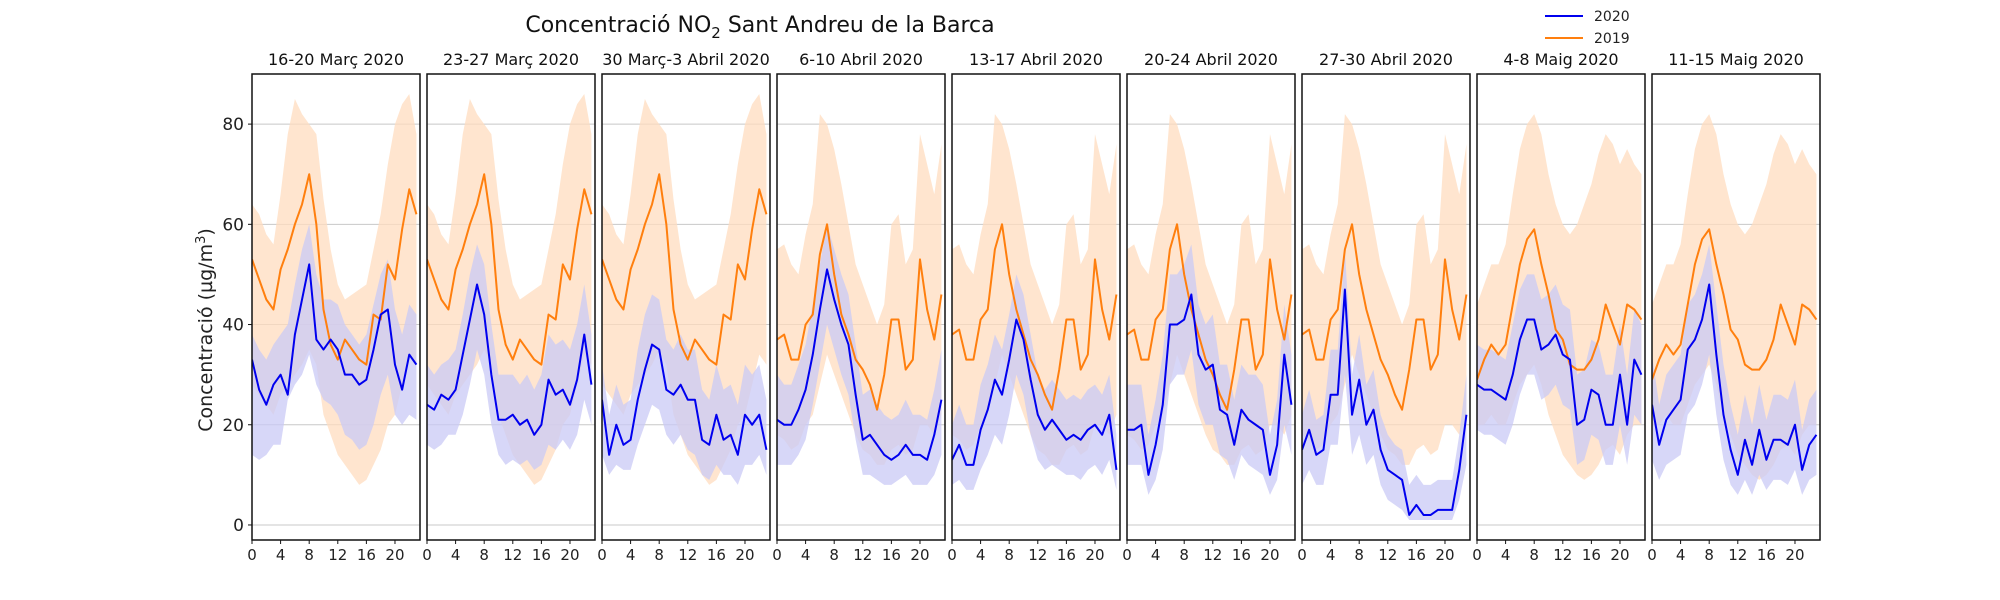  What do you see at coordinates (618, 25) in the screenshot?
I see `chart-title-main: Concentració NO` at bounding box center [618, 25].